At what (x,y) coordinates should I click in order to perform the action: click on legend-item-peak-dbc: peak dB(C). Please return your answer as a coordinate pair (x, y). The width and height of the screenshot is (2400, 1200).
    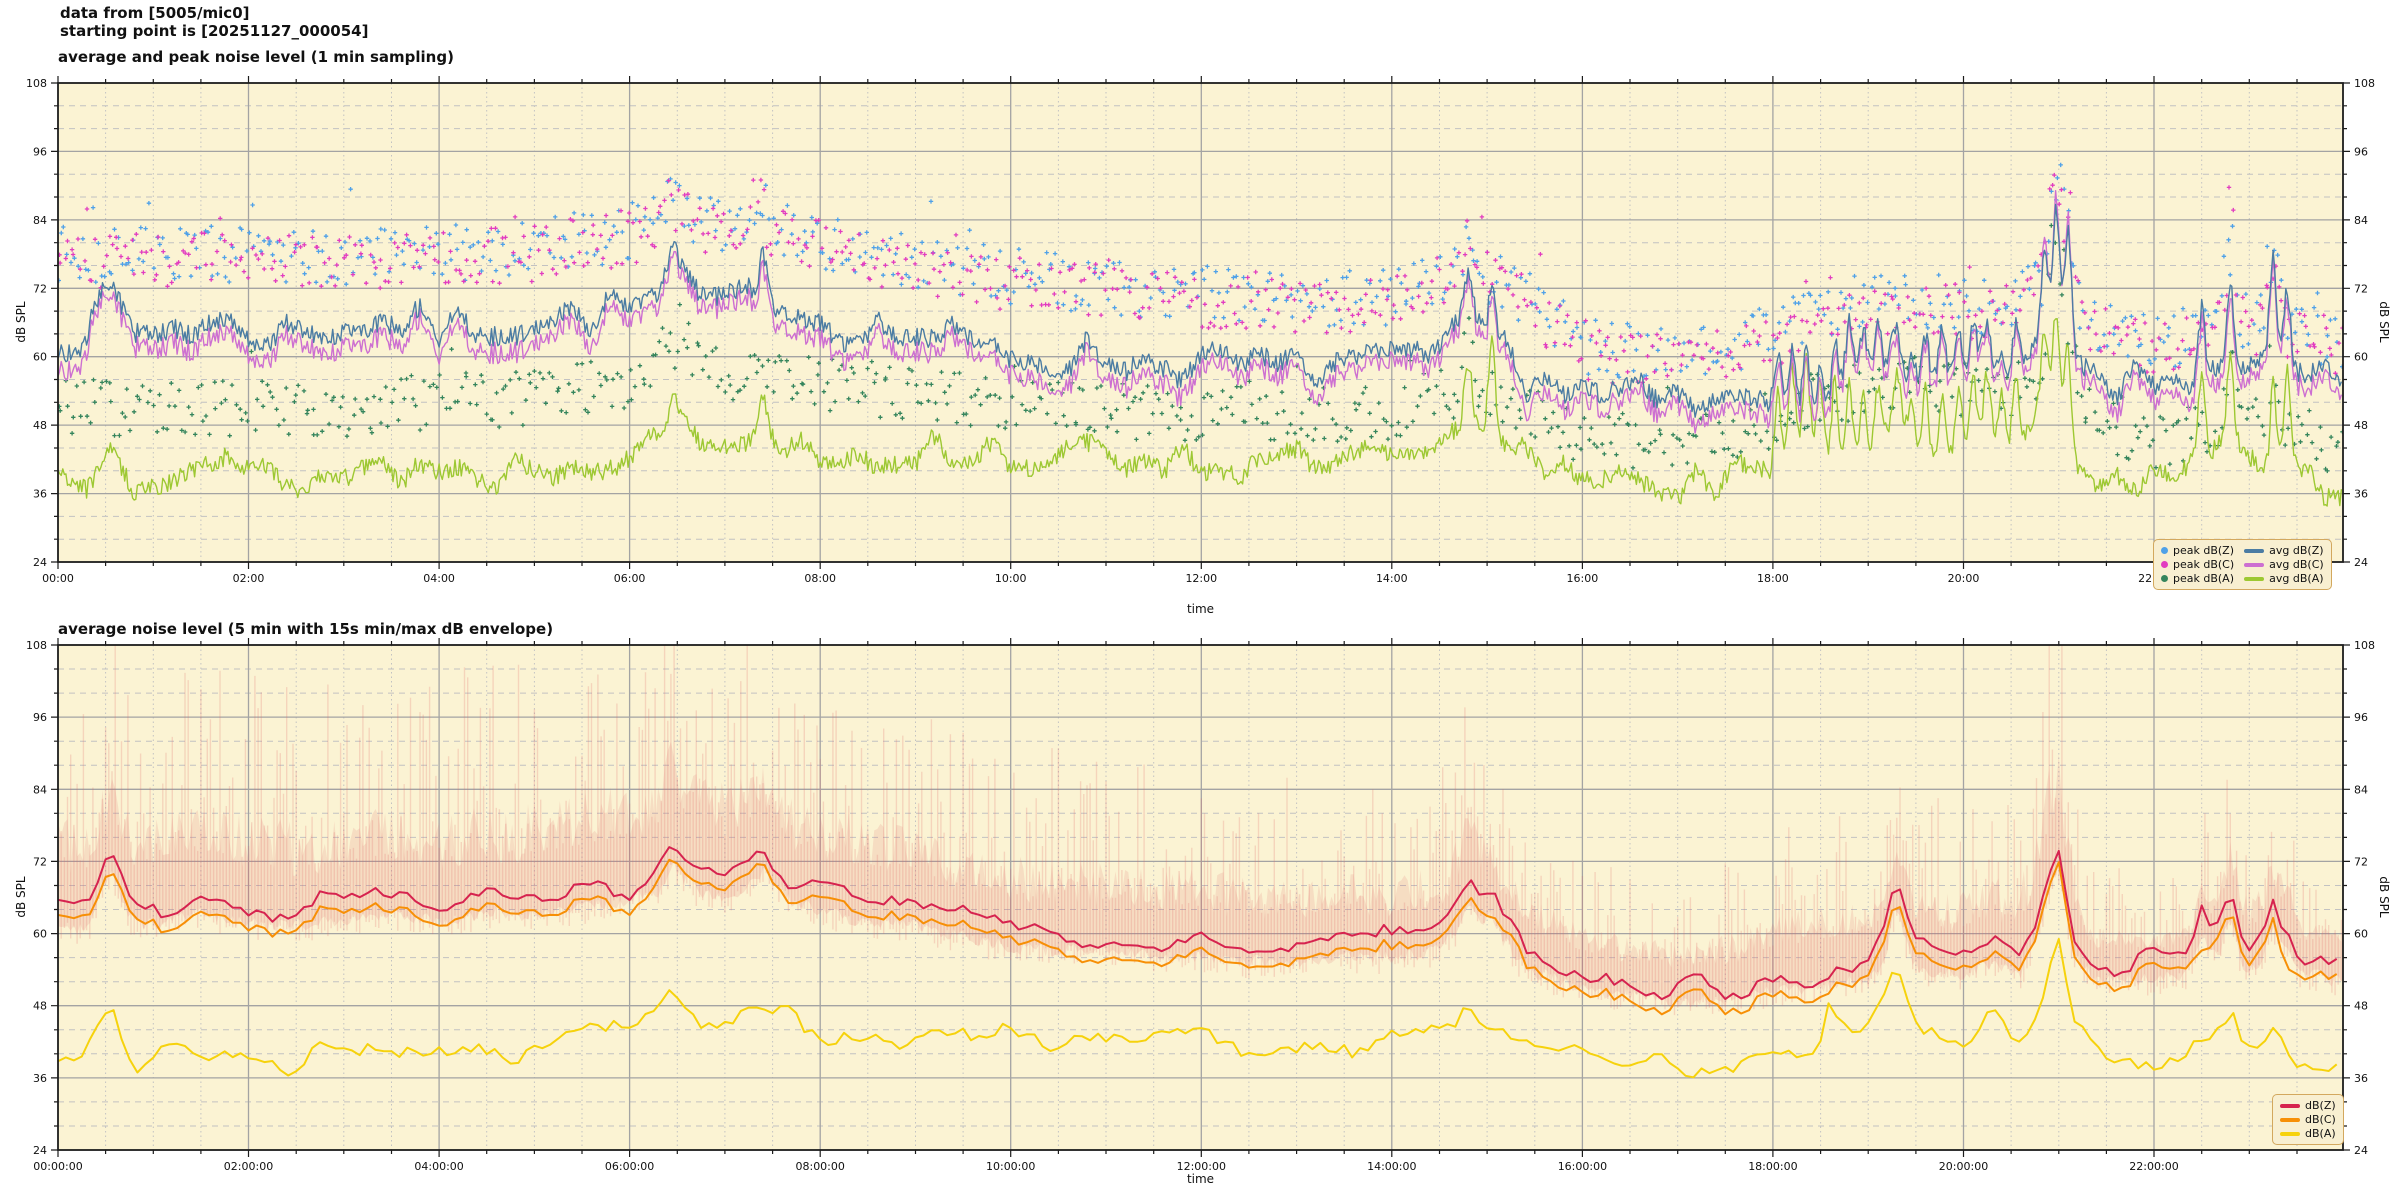
    Looking at the image, I should click on (2197, 564).